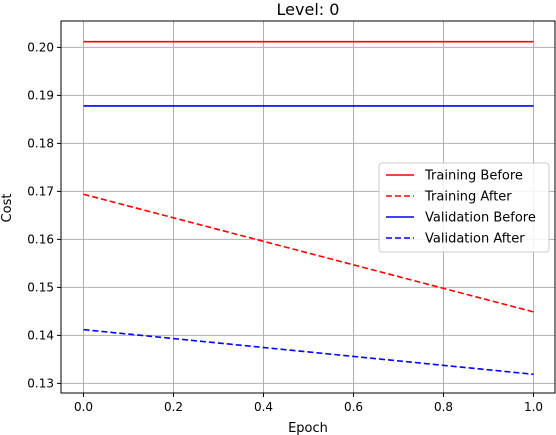 This screenshot has width=556, height=435. Describe the element at coordinates (473, 176) in the screenshot. I see `legend-label: Training Before` at that location.